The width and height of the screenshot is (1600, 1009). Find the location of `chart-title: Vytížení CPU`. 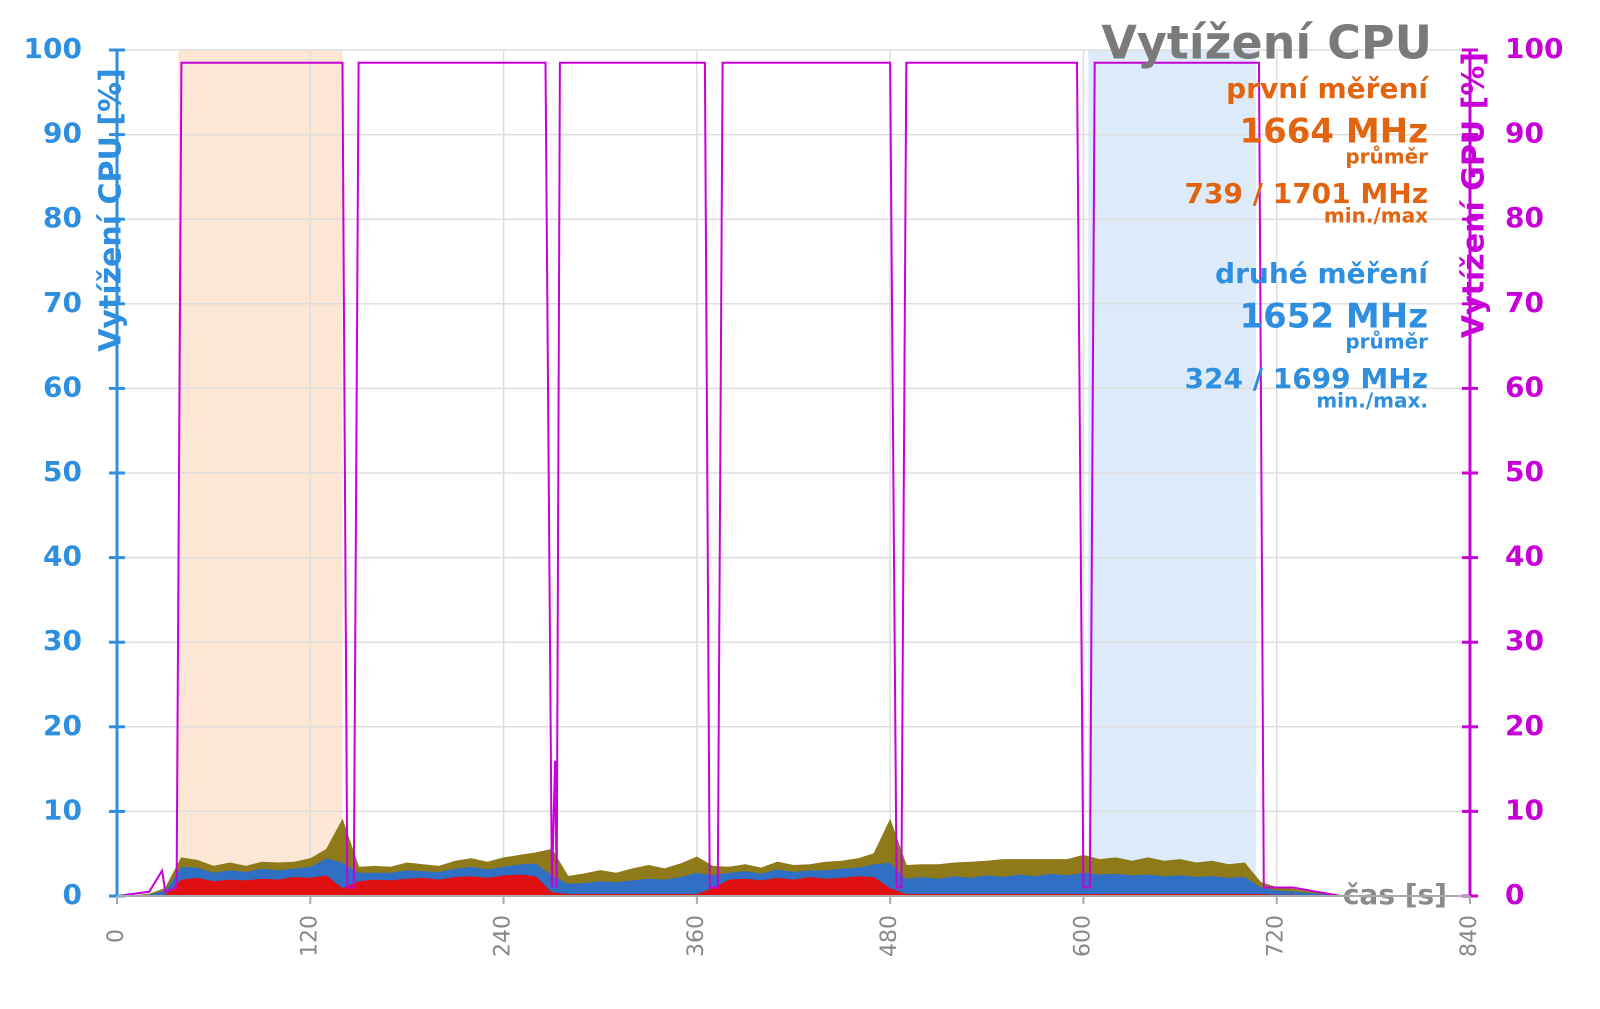

chart-title: Vytížení CPU is located at coordinates (1266, 43).